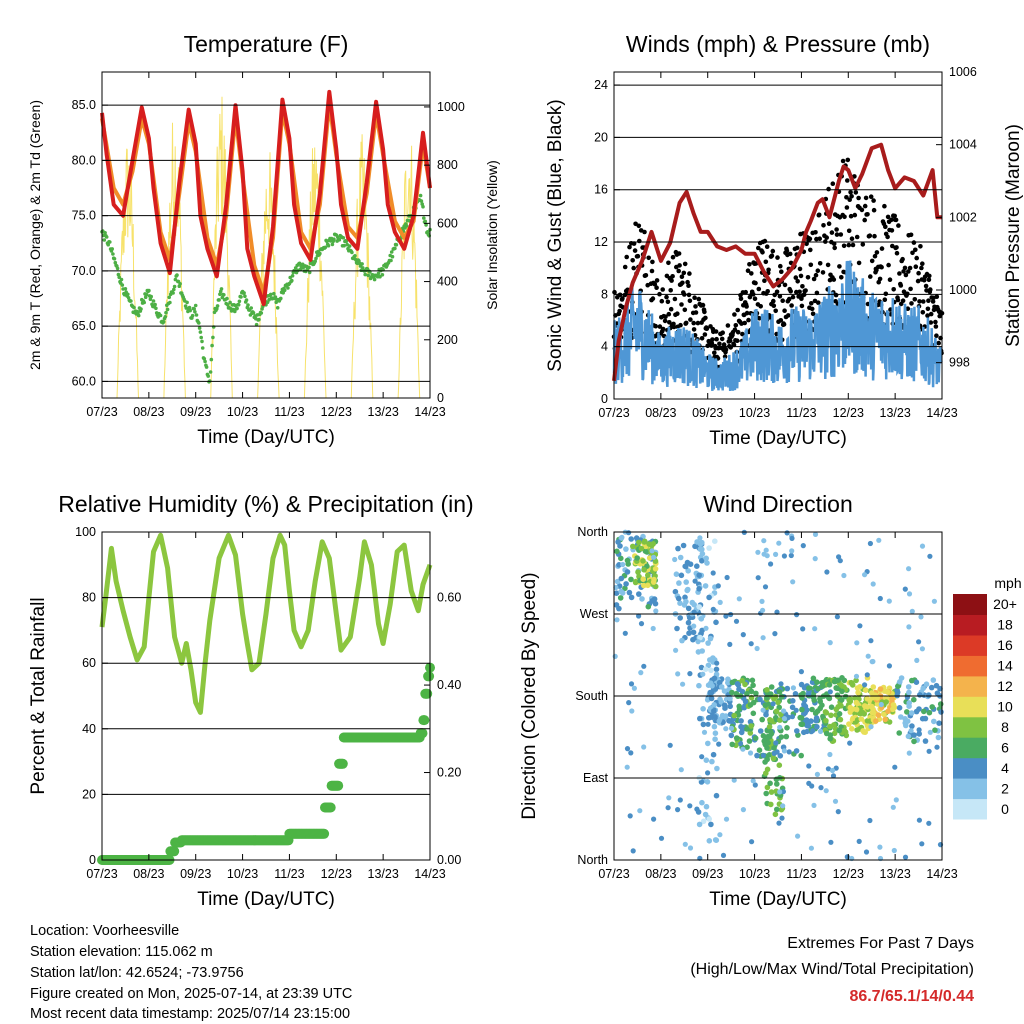 This screenshot has width=1024, height=1024. I want to click on colorbar-swatch, so click(970, 666).